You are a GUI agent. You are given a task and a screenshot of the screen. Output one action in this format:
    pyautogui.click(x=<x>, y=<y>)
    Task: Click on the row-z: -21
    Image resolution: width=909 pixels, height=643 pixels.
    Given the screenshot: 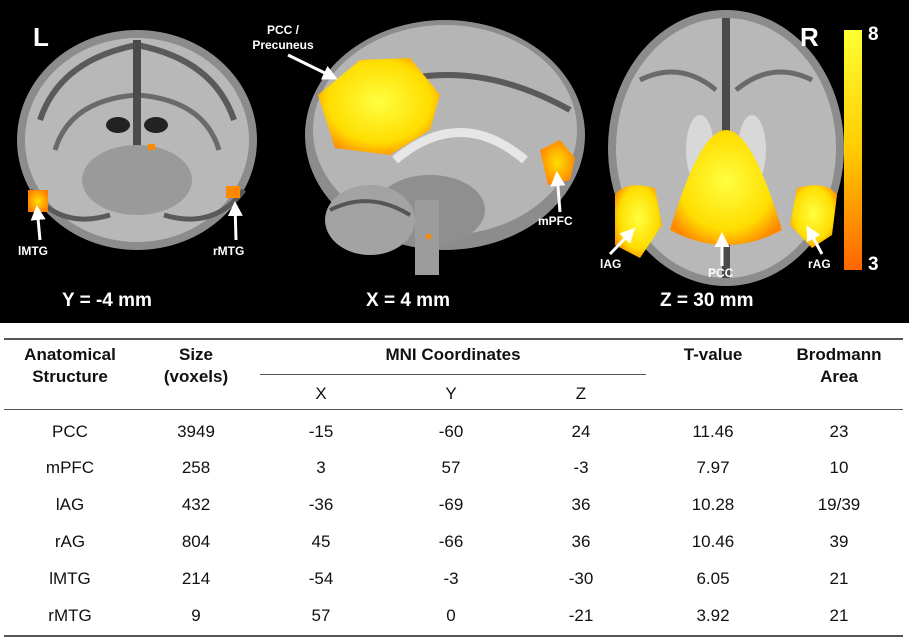 What is the action you would take?
    pyautogui.click(x=581, y=615)
    